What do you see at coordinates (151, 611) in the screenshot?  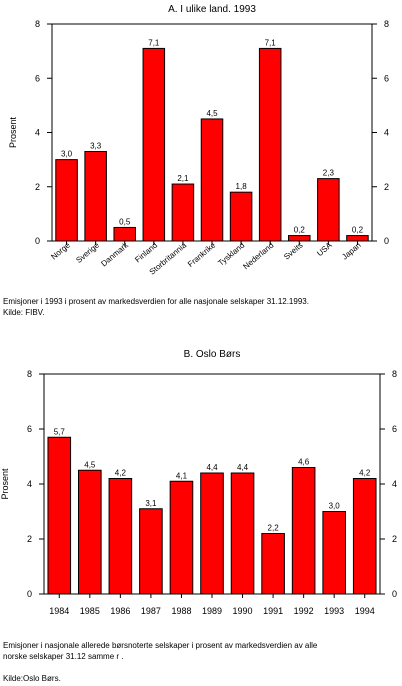 I see `chart-b-category-label: 1987` at bounding box center [151, 611].